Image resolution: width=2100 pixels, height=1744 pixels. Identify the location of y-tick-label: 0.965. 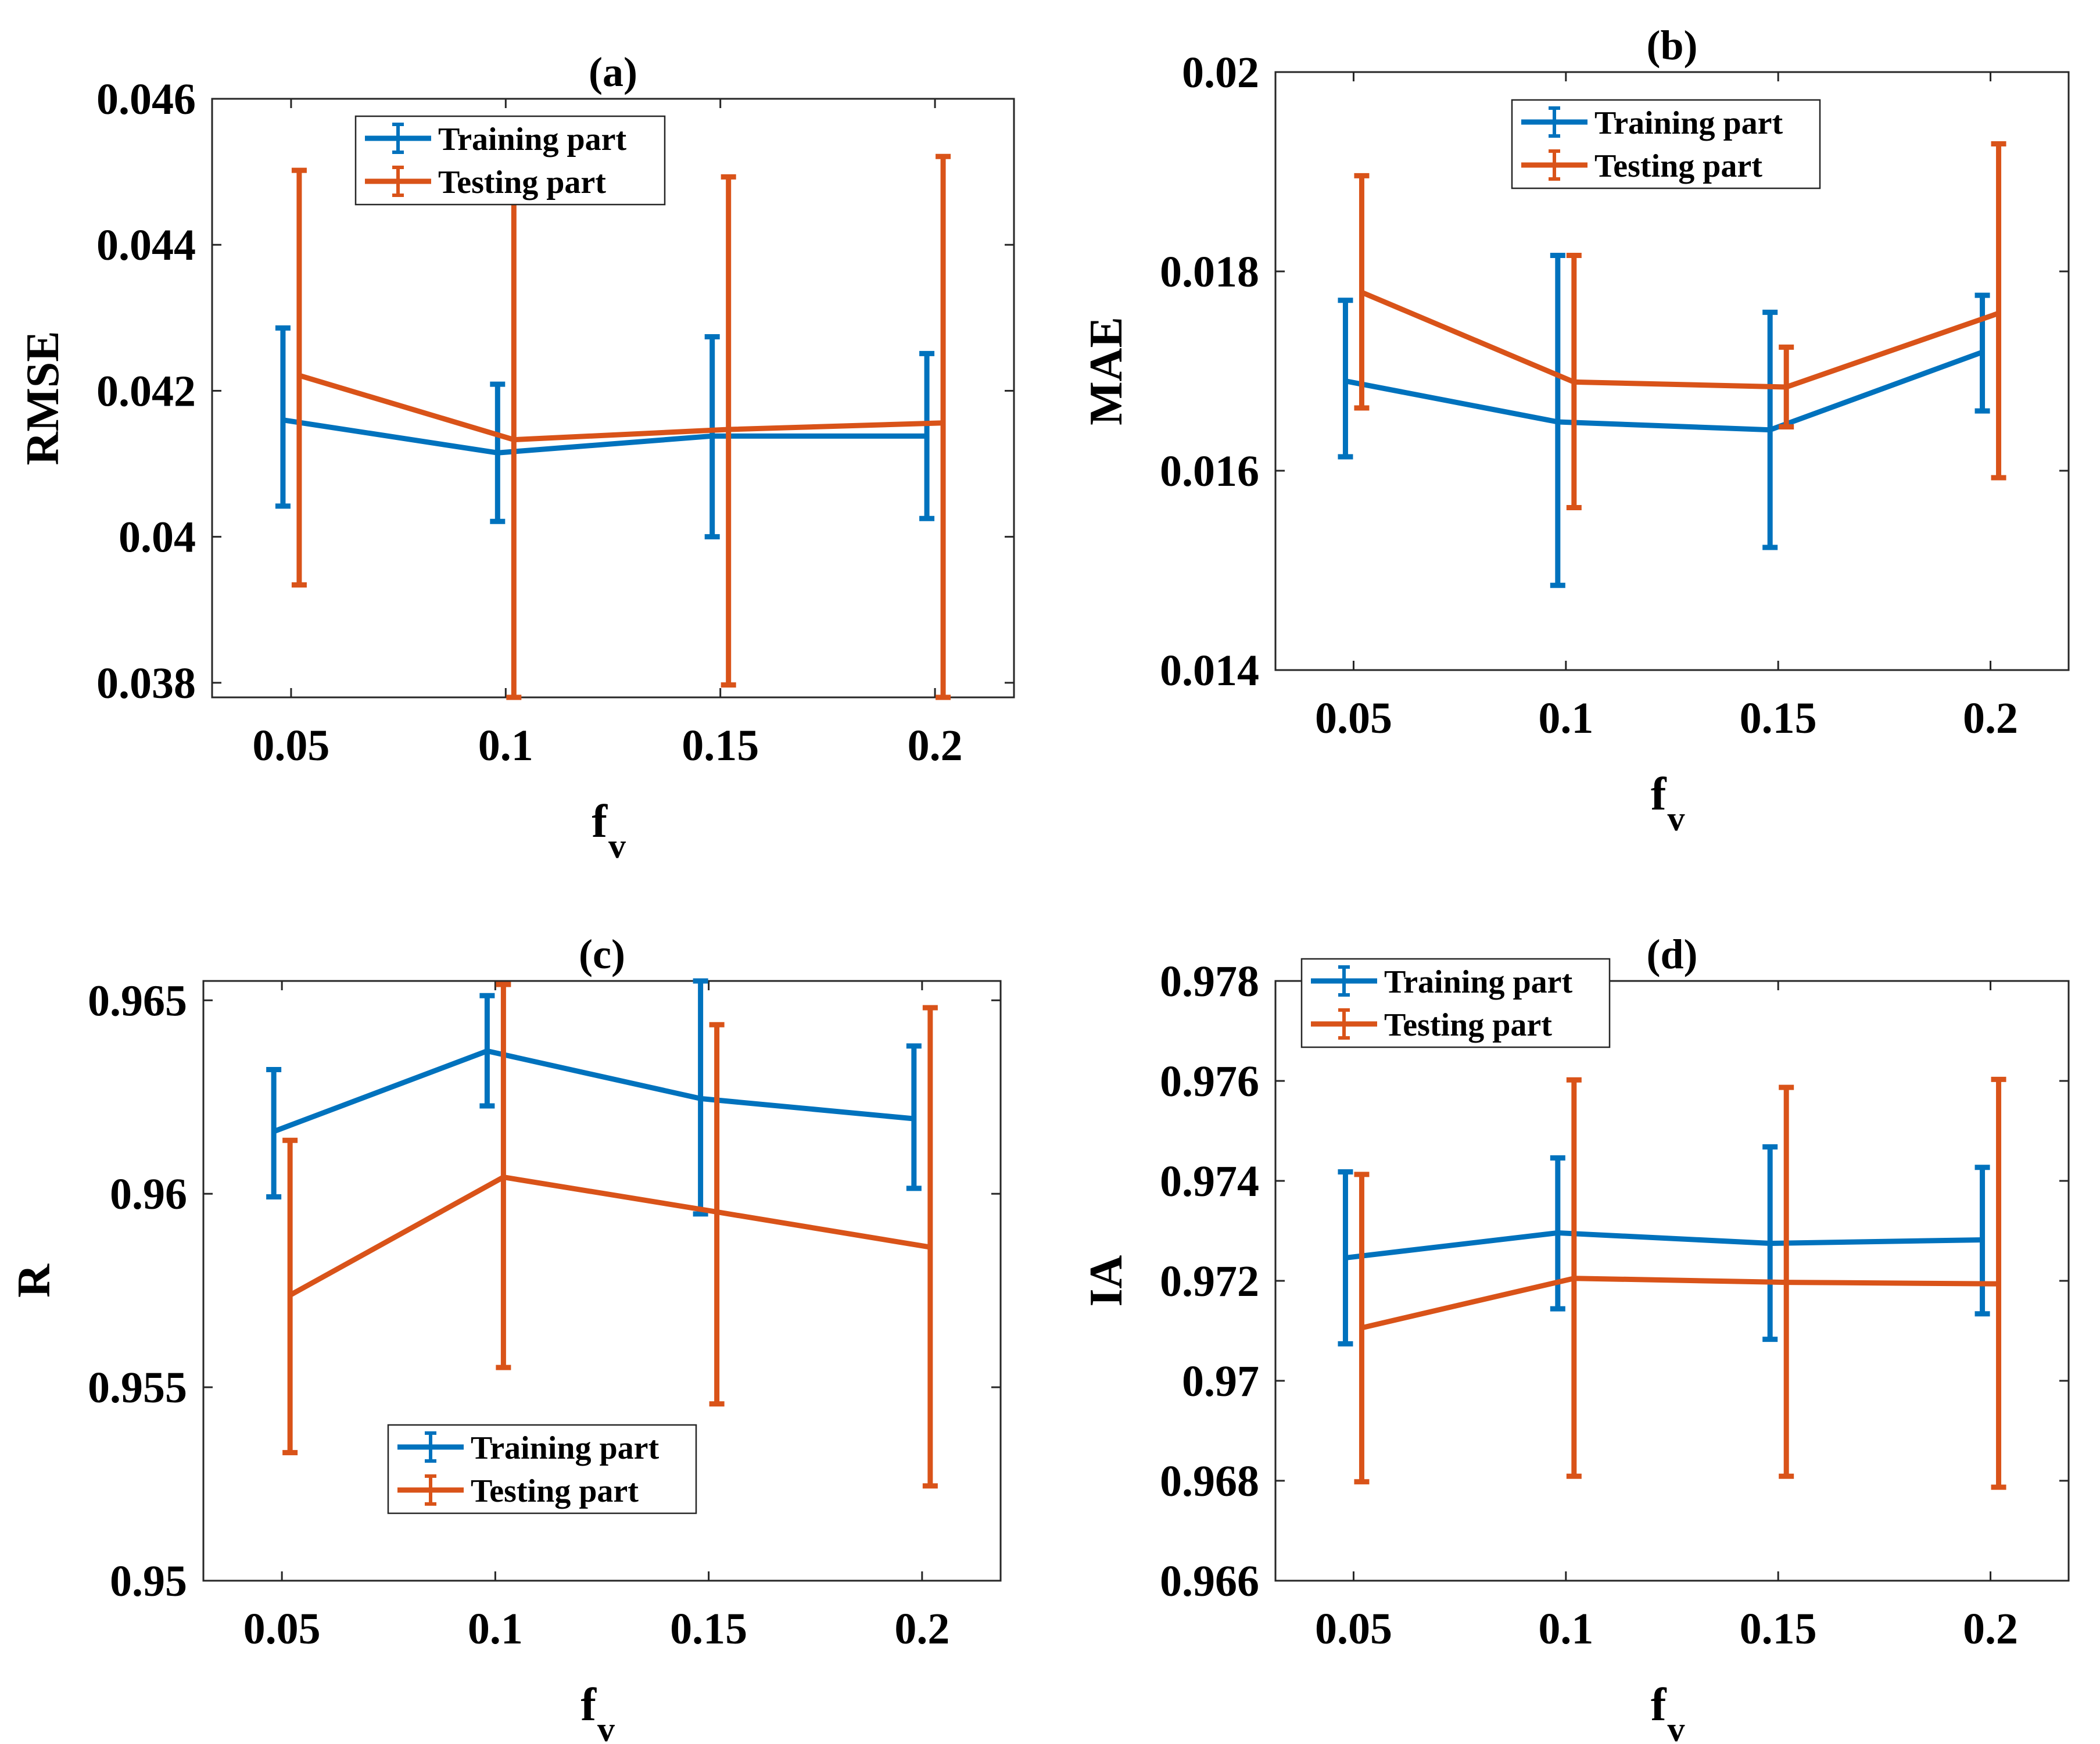
(137, 1001).